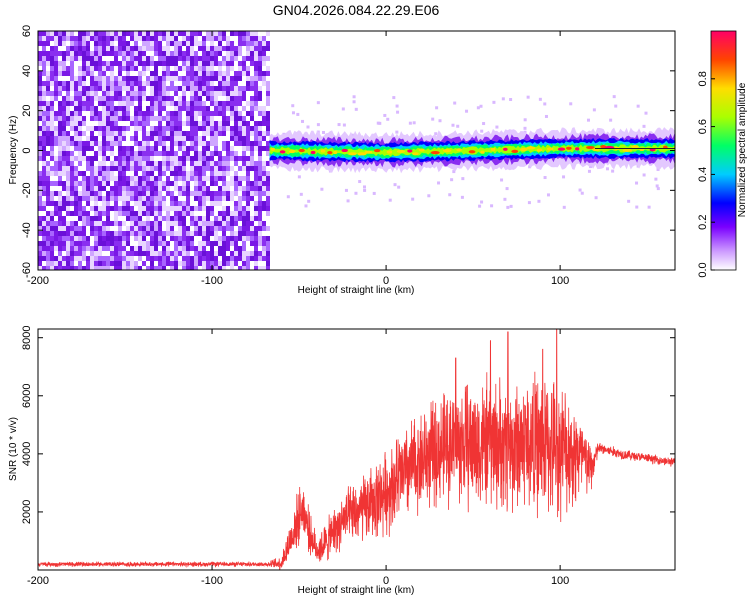 The image size is (750, 600). I want to click on spectrogram-peak, so click(273, 149).